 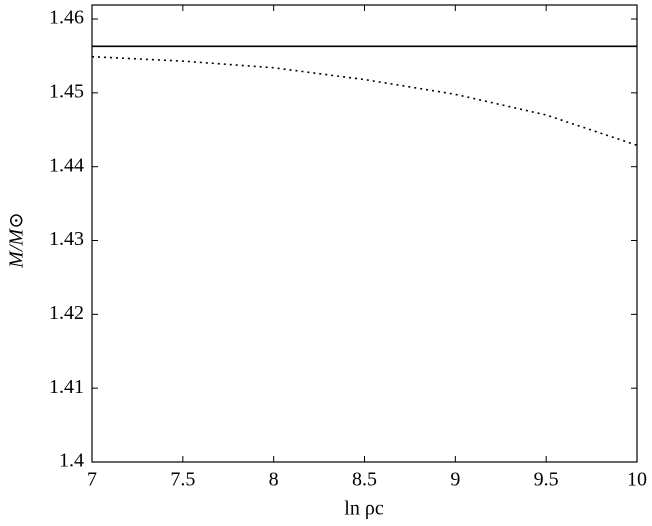 What do you see at coordinates (182, 480) in the screenshot?
I see `x-tick-label: 7.5` at bounding box center [182, 480].